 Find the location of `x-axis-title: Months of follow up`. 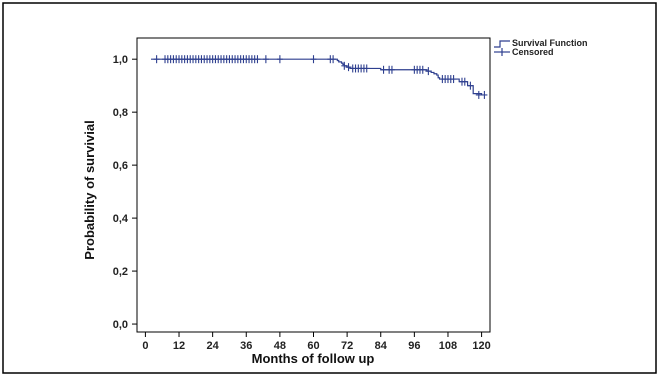

x-axis-title: Months of follow up is located at coordinates (313, 358).